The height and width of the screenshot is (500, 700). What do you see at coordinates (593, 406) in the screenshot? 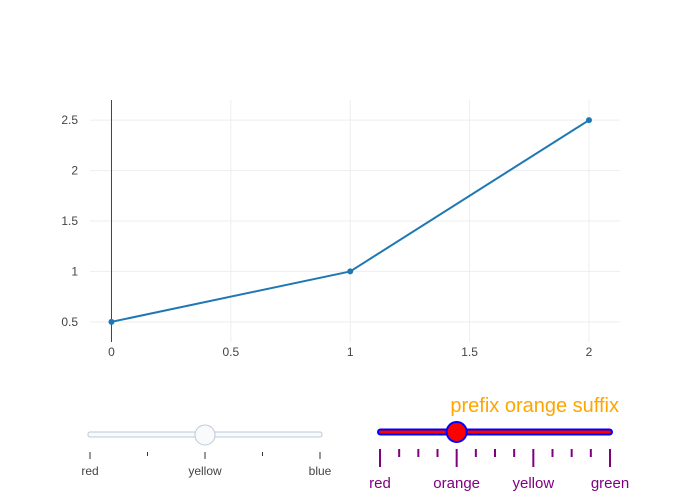
I see `current-value-suffix: suffix` at bounding box center [593, 406].